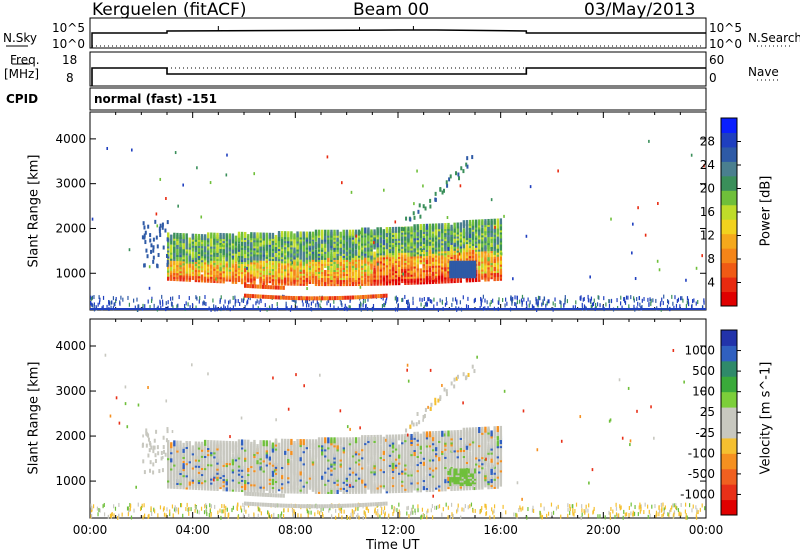  Describe the element at coordinates (70, 184) in the screenshot. I see `y-tick-label: 3000` at that location.